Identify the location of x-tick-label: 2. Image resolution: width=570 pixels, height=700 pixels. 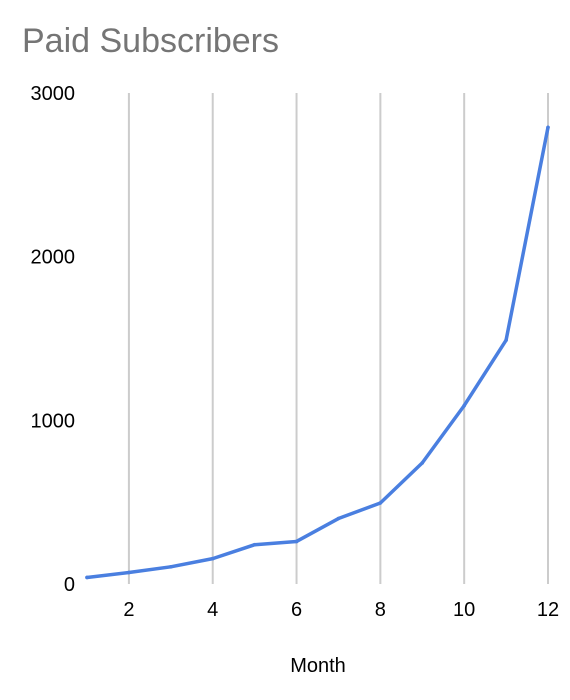
(128, 610).